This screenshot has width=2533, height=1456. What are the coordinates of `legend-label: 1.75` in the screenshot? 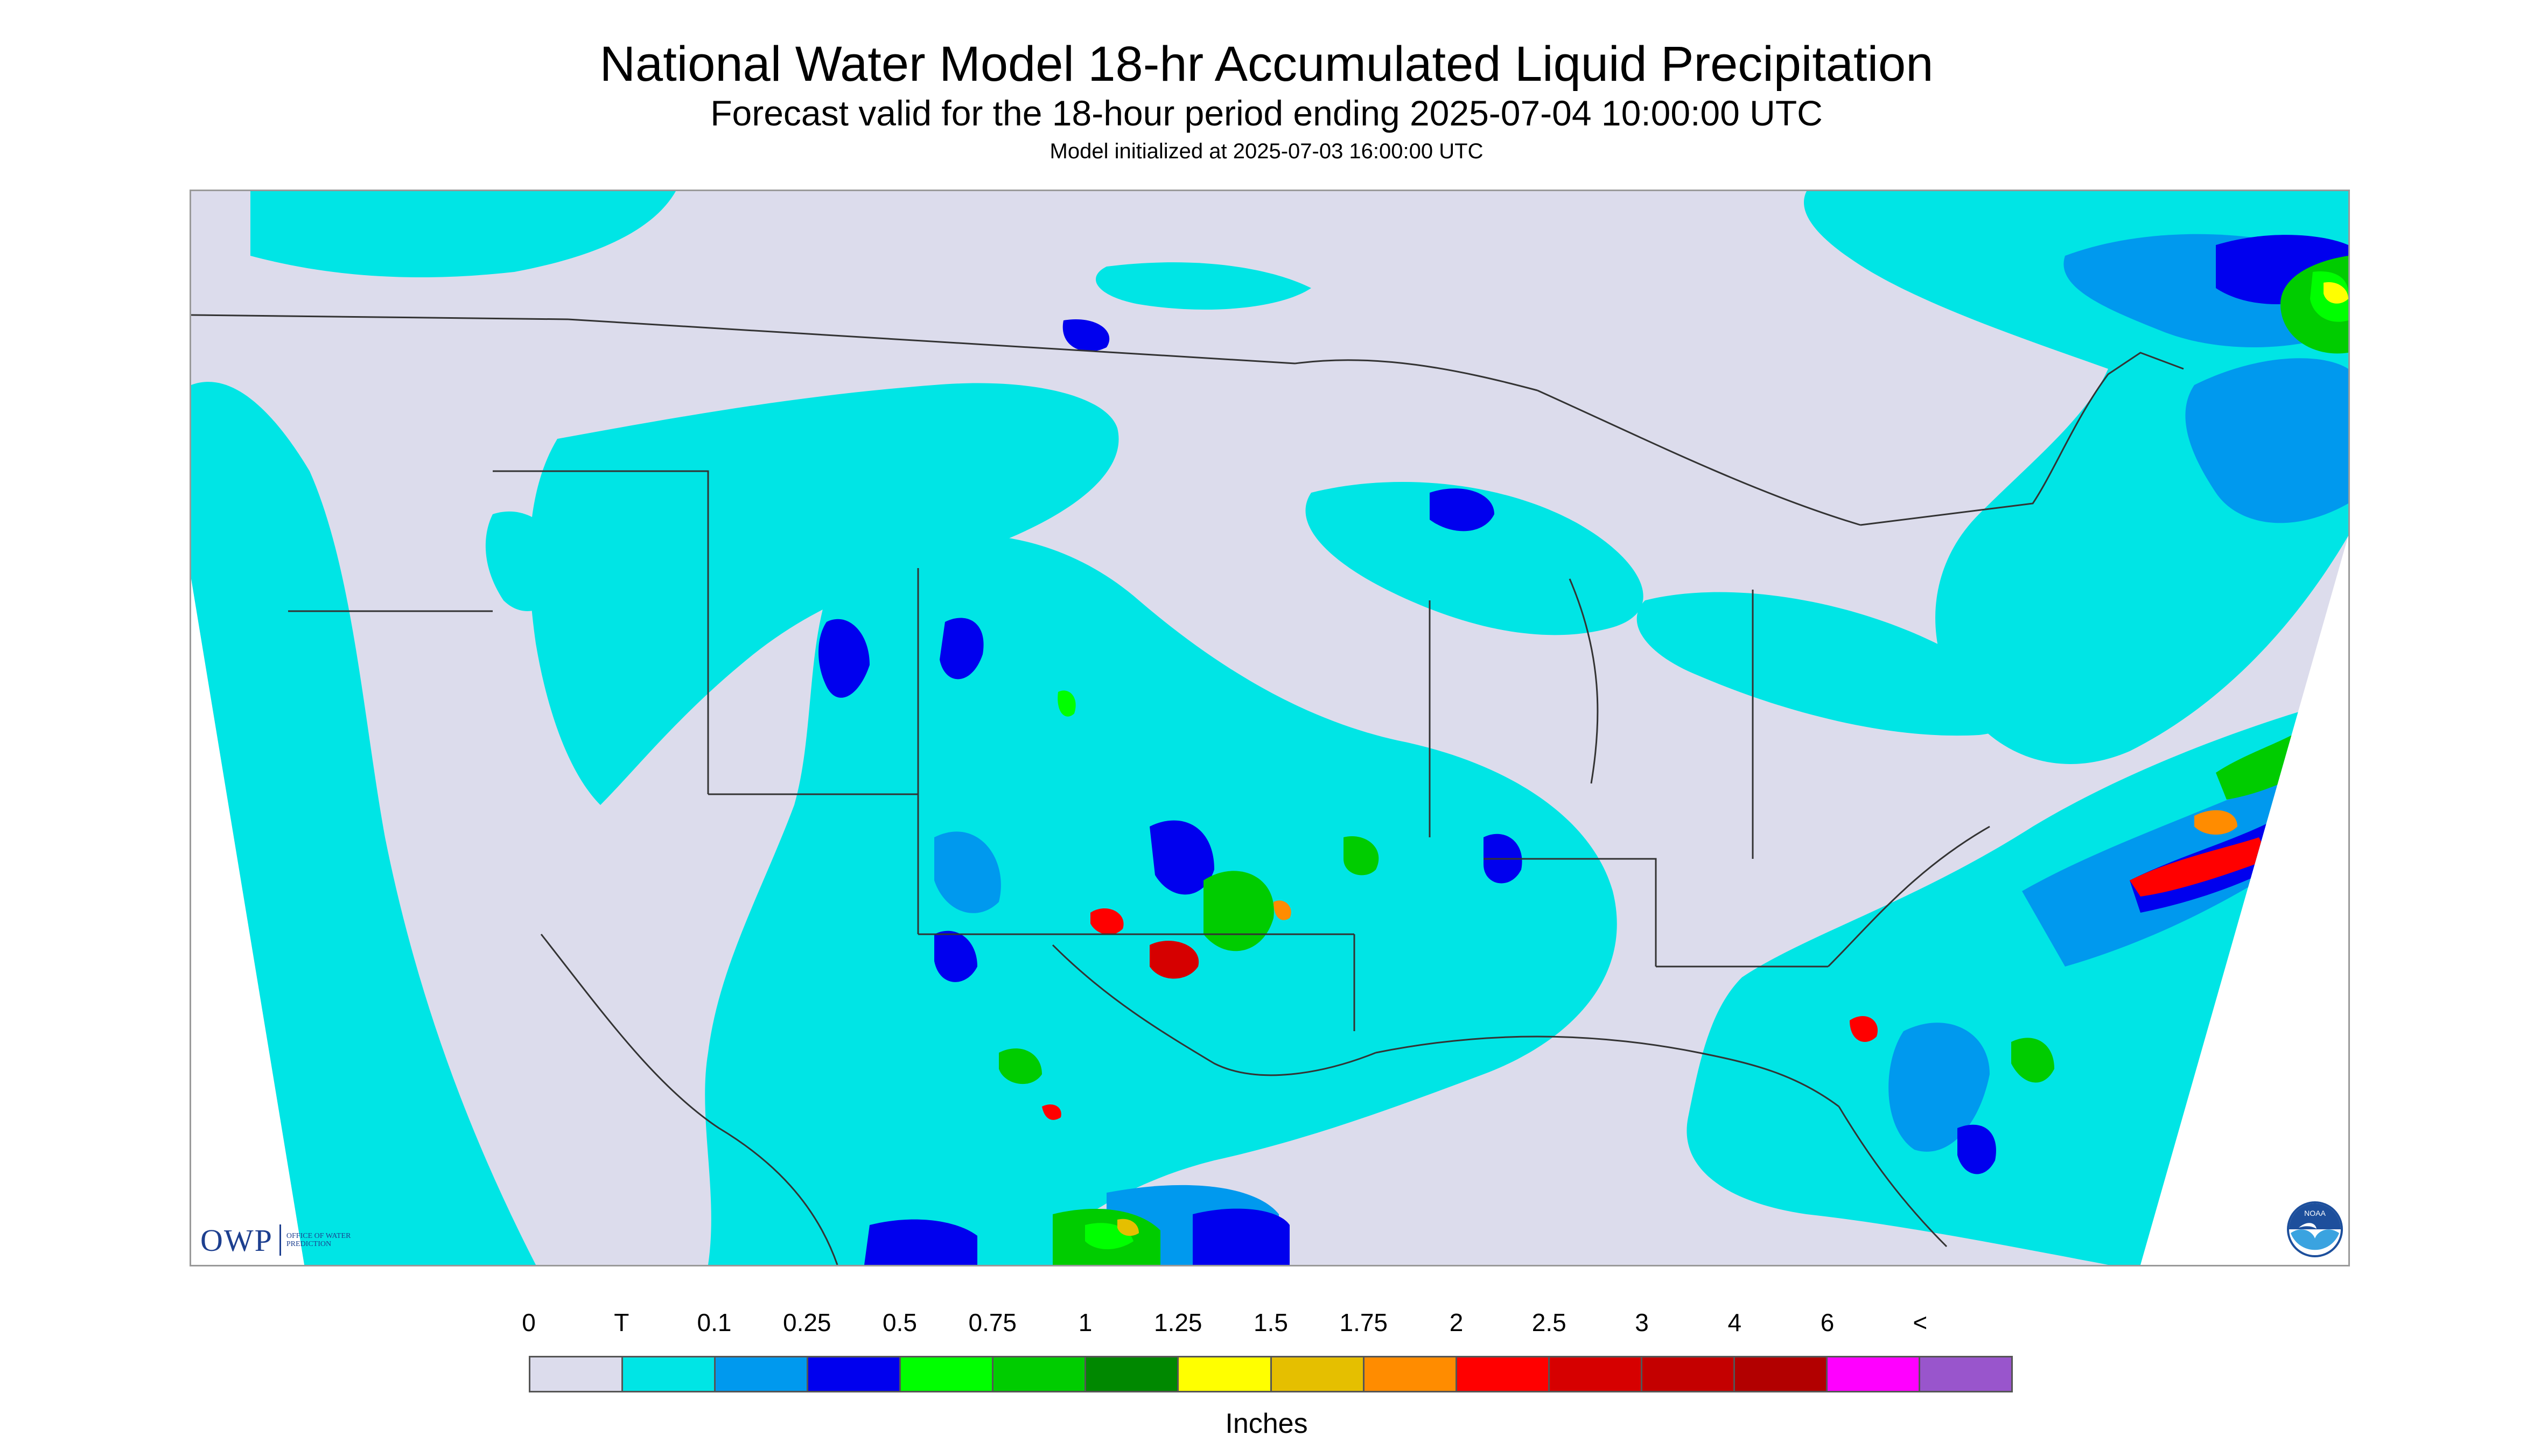 It's located at (1363, 1322).